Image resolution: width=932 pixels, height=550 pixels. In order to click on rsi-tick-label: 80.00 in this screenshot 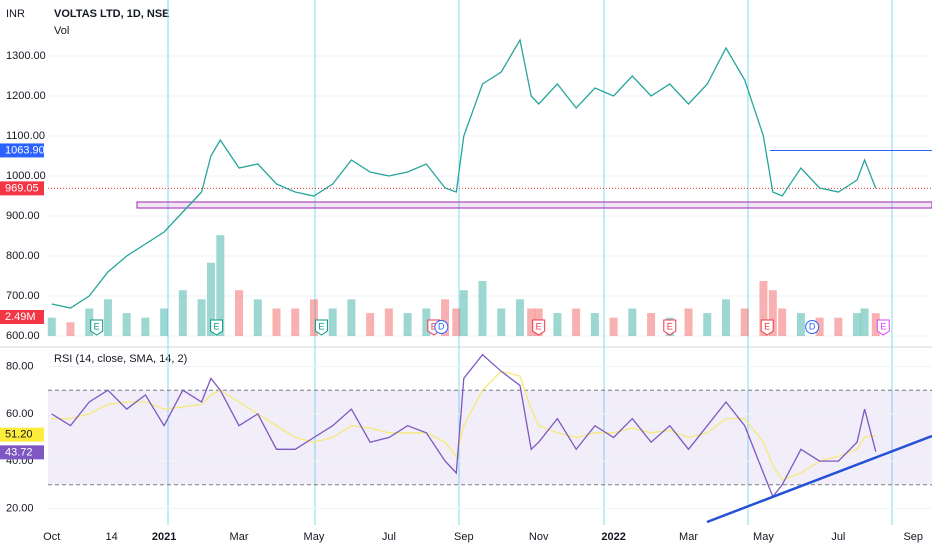, I will do `click(20, 366)`.